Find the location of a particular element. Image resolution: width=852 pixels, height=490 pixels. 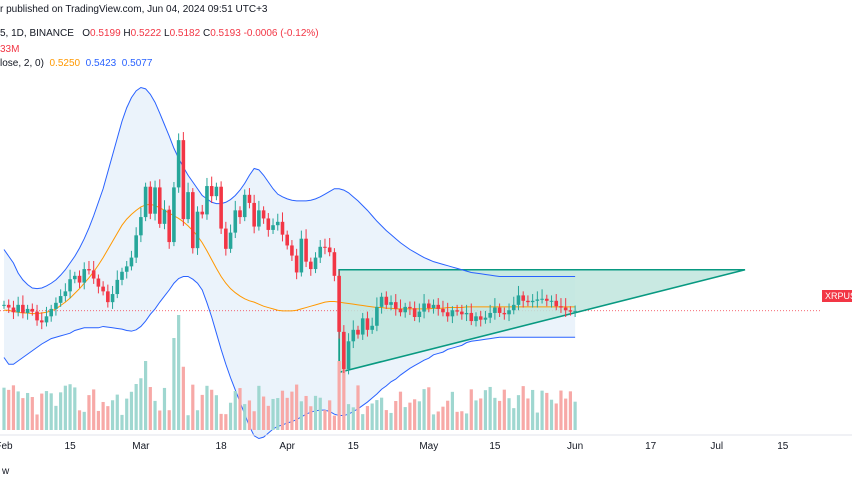

low-label: L is located at coordinates (167, 33).